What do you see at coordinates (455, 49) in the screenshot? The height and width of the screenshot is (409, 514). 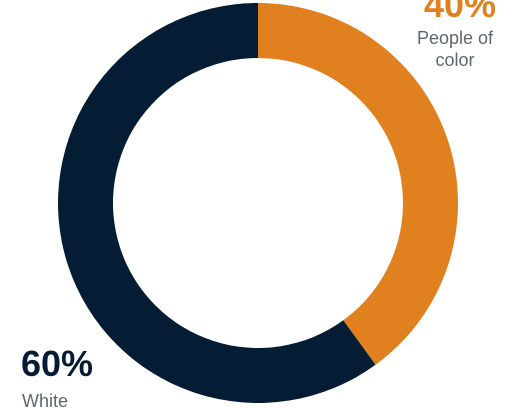 I see `category-label-people-of-color: People of color` at bounding box center [455, 49].